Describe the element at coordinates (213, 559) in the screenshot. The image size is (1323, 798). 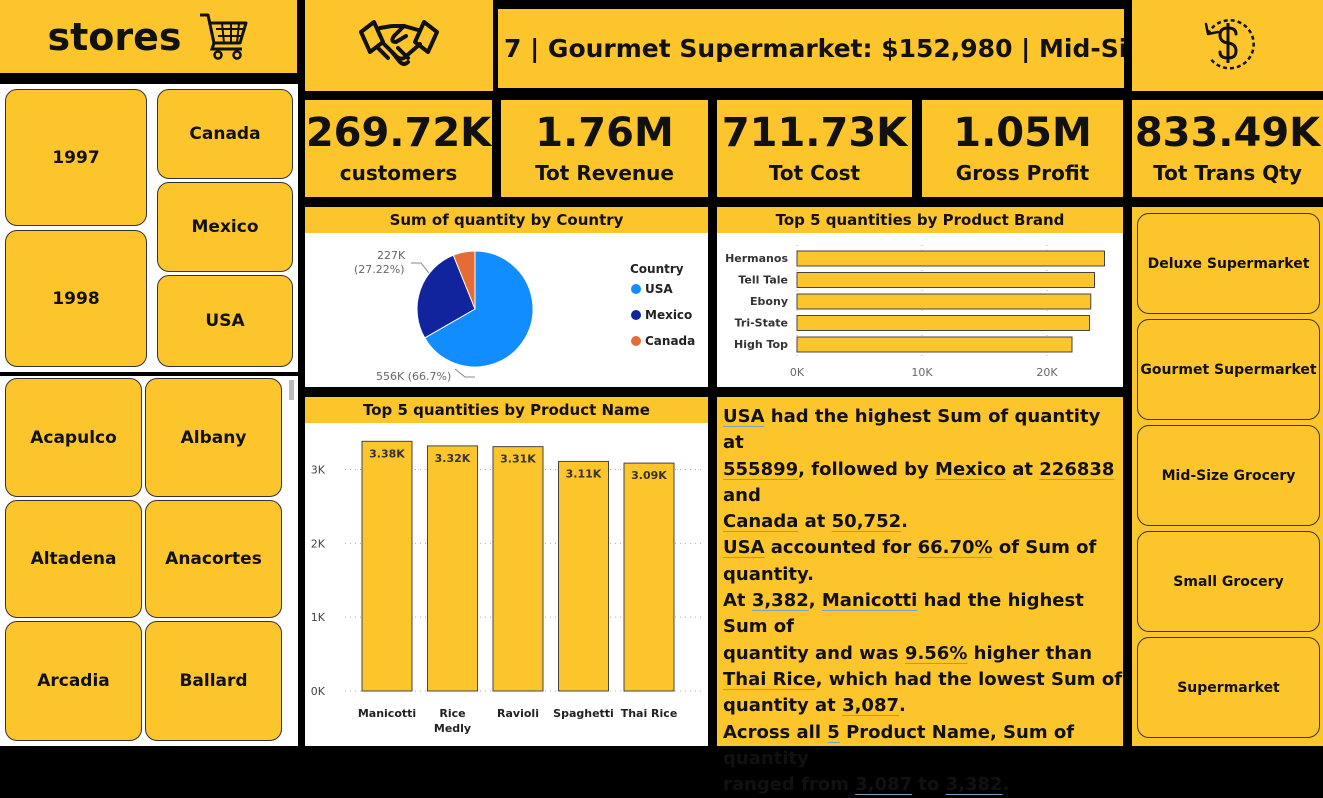
I see `city-tile-anacortes: Anacortes` at that location.